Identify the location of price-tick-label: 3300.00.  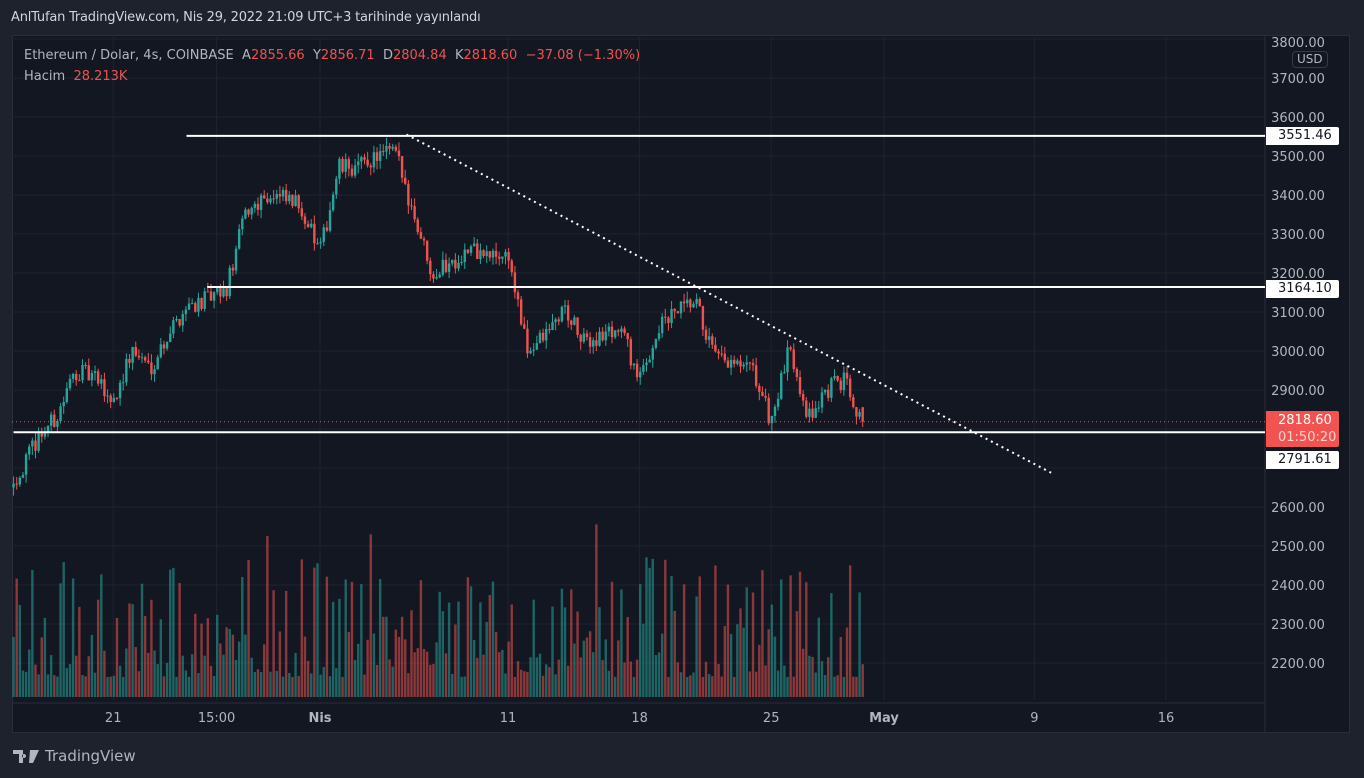
(1298, 235).